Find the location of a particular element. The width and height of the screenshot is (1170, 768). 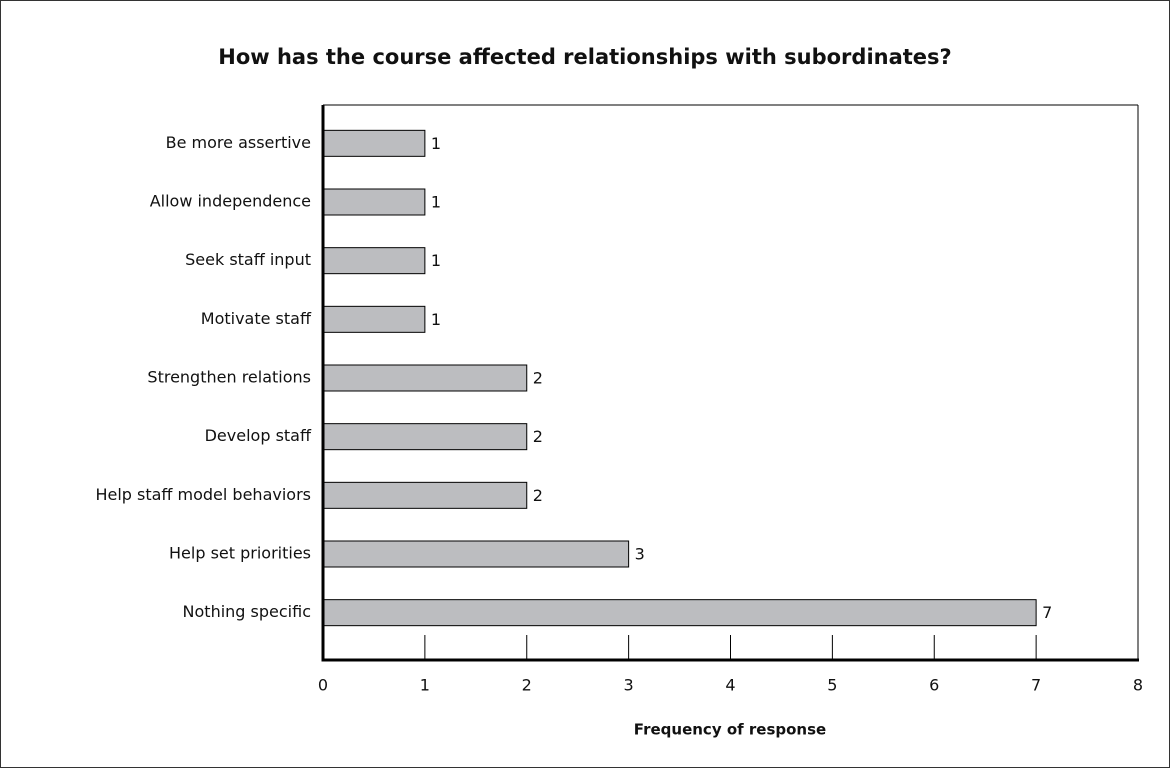

y-tick-label: Strengthen relations is located at coordinates (229, 377).